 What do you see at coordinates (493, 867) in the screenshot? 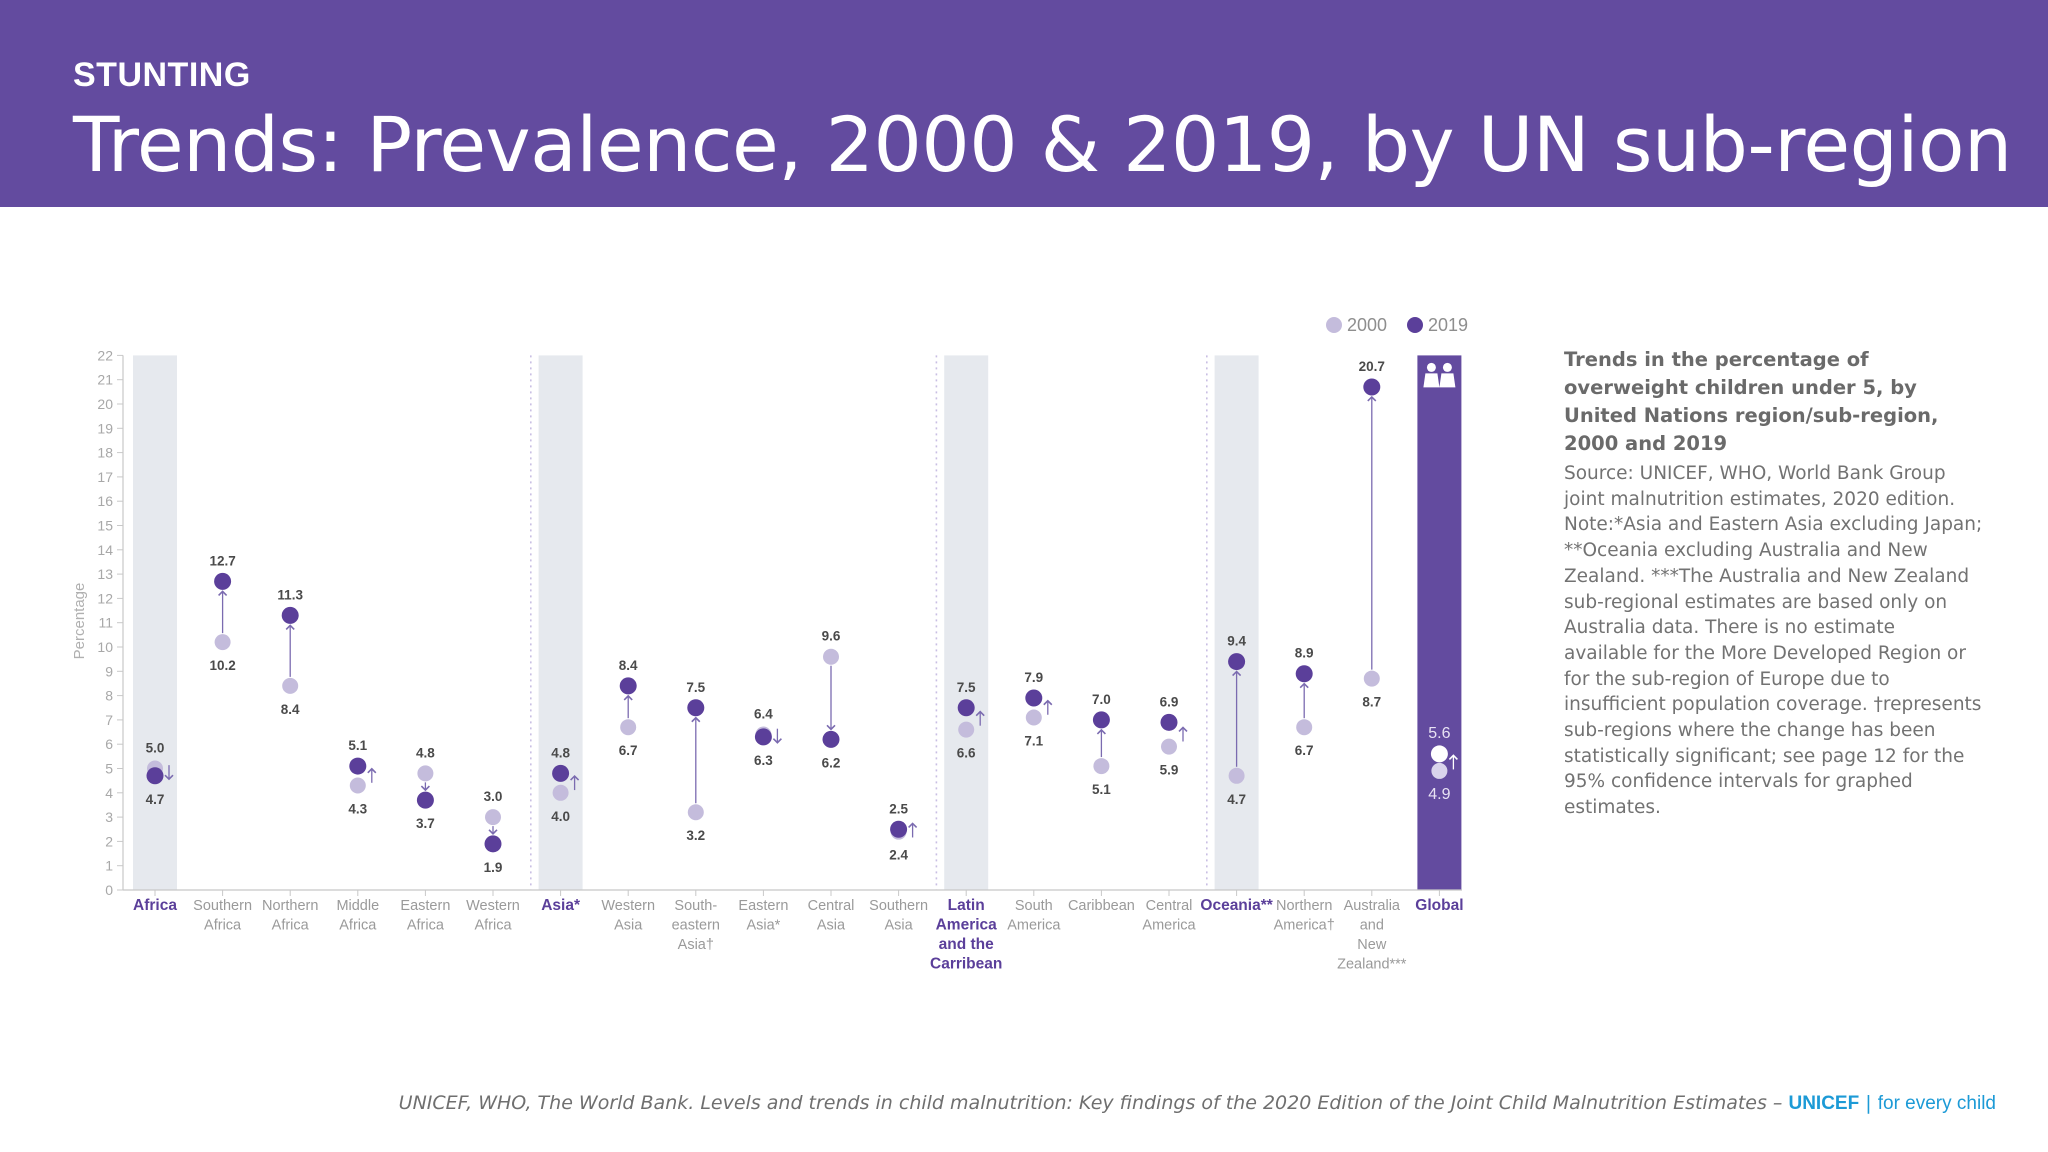
I see `value-label-low: 1.9` at bounding box center [493, 867].